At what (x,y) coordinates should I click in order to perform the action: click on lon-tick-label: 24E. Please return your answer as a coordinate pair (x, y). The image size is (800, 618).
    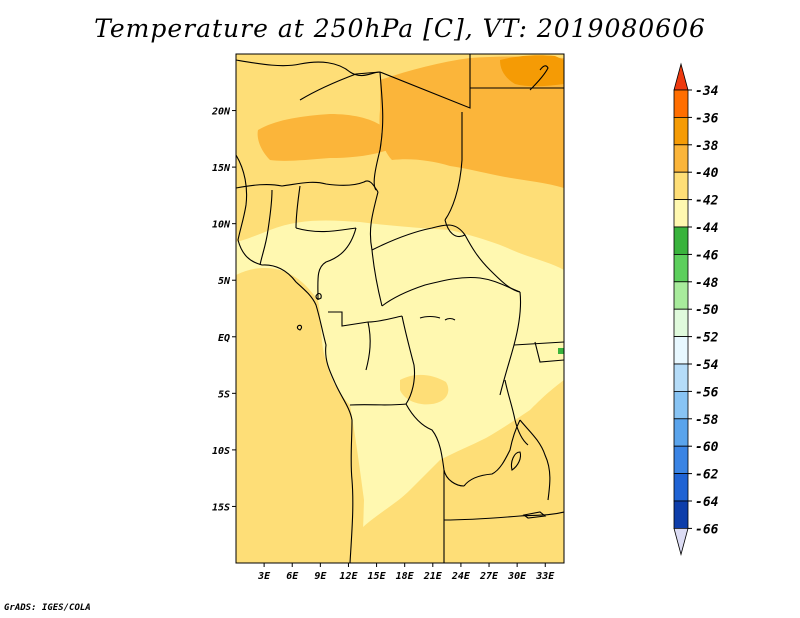
    Looking at the image, I should click on (461, 576).